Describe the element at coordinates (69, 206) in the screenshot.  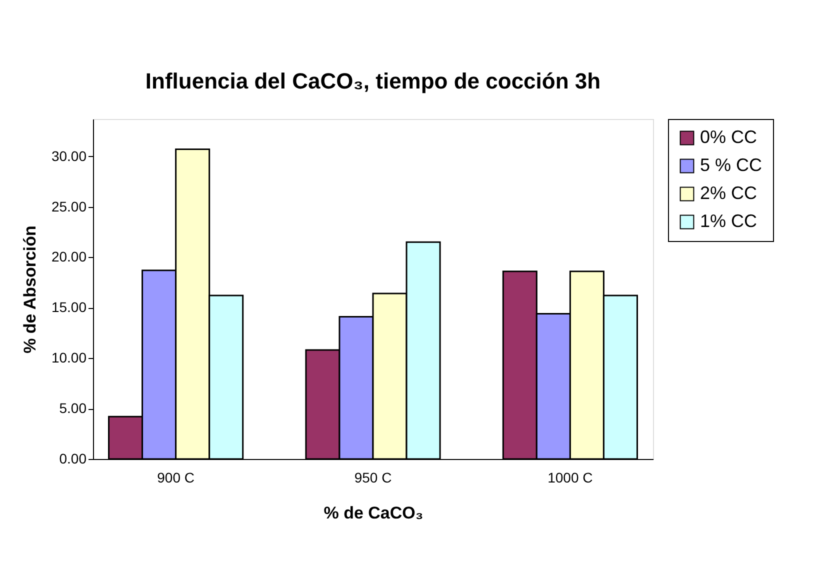
I see `y-tick-label: 25.00` at that location.